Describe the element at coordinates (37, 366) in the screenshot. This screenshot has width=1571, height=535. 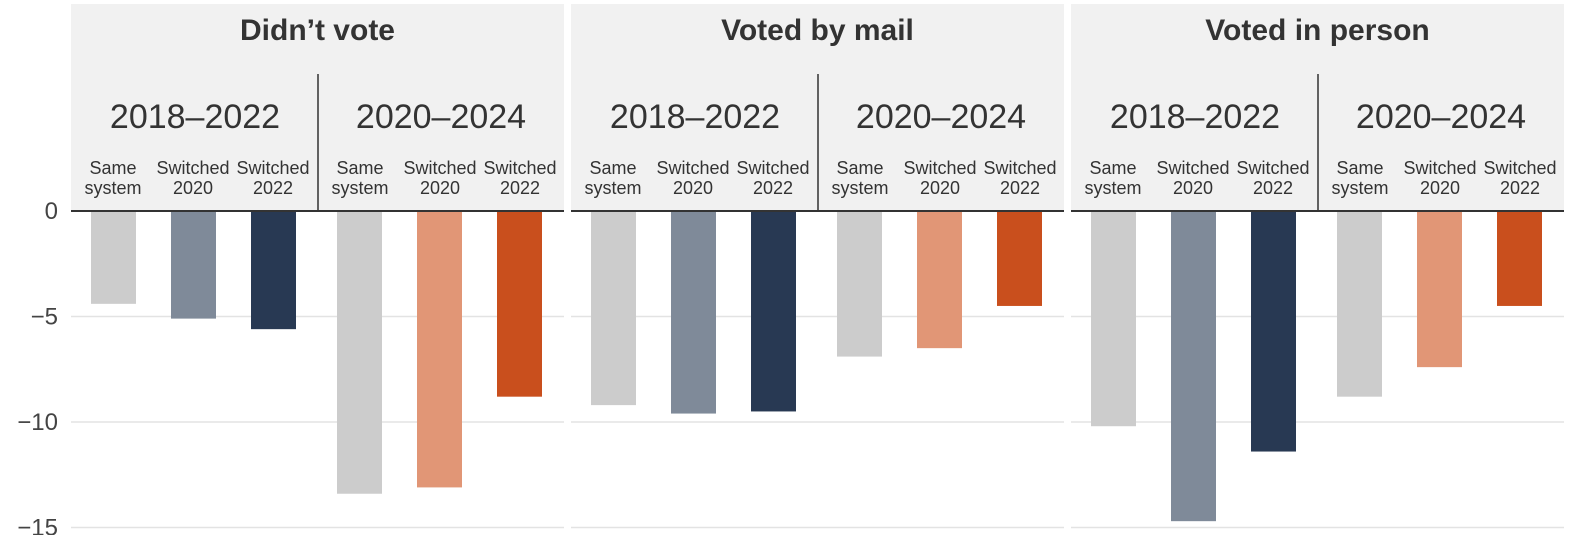
I see `y-axis: 0 −5 −10 −15` at that location.